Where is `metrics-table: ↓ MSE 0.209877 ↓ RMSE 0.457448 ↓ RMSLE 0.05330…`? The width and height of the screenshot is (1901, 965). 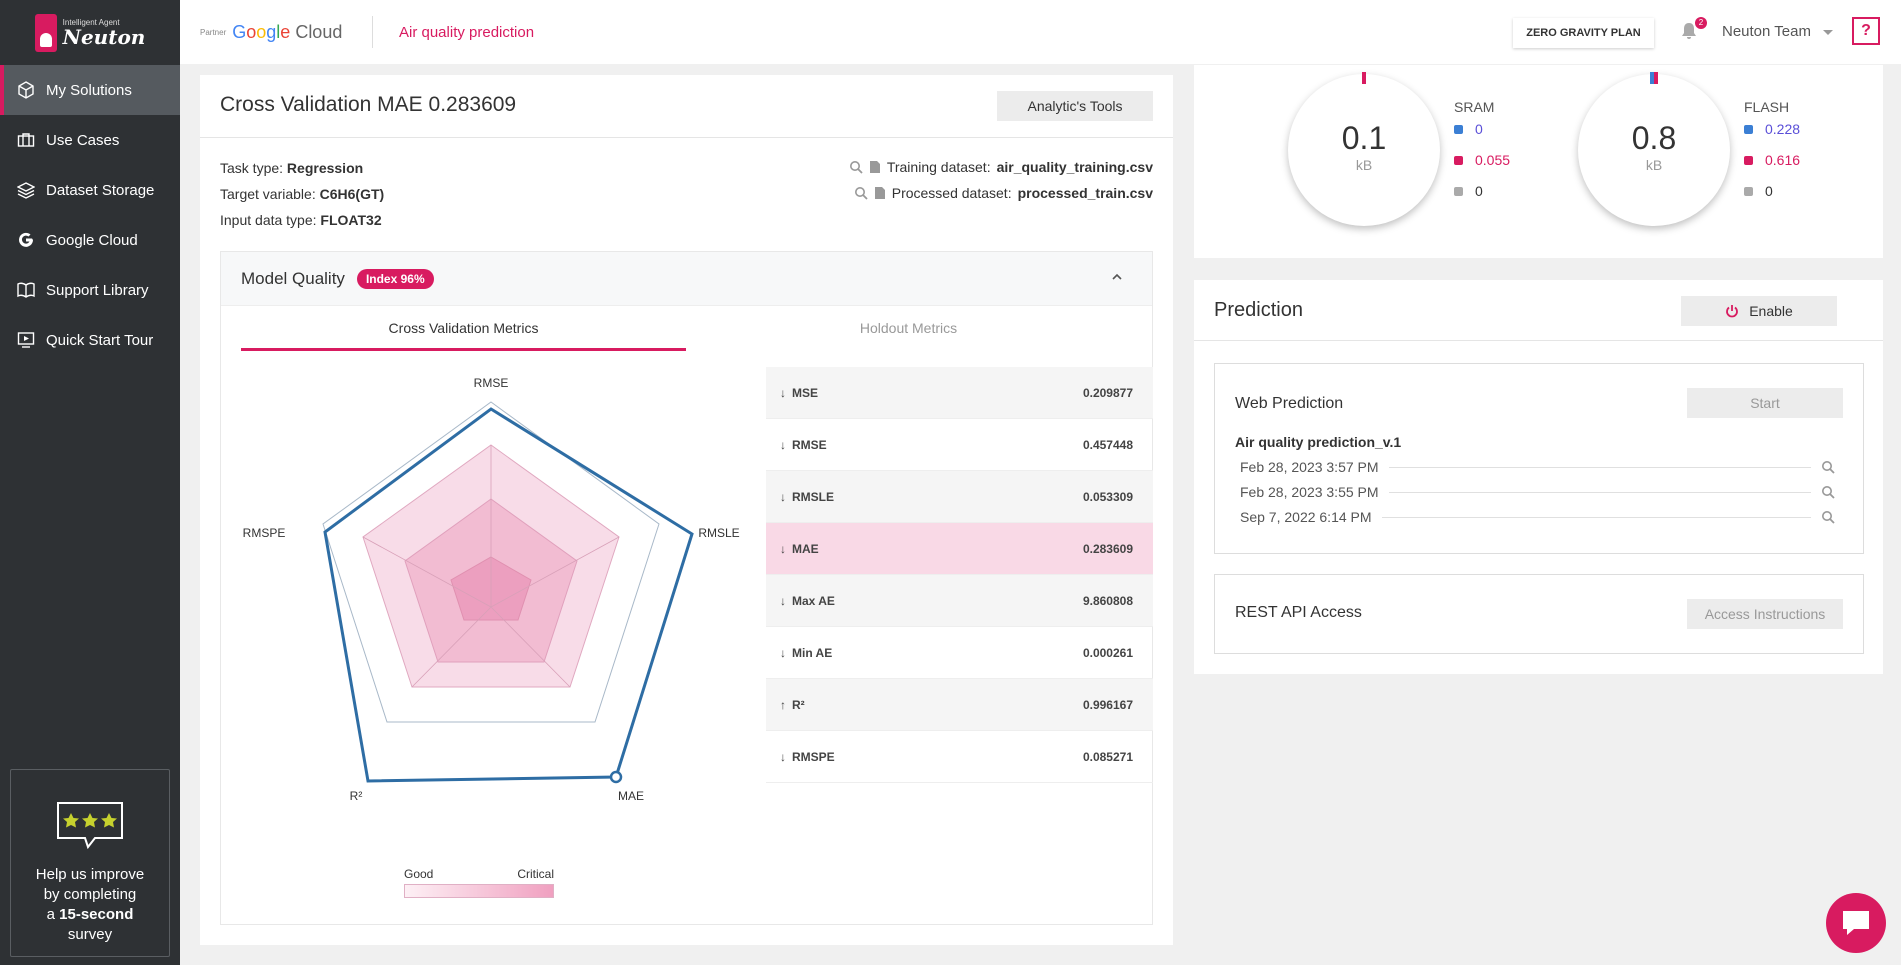
metrics-table: ↓ MSE 0.209877 ↓ RMSE 0.457448 ↓ RMSLE 0.05330… is located at coordinates (959, 575).